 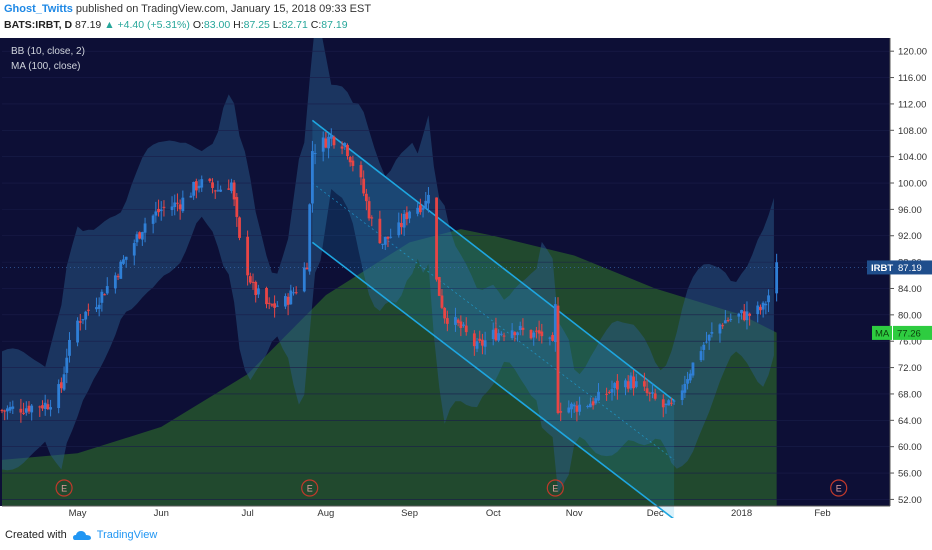 I want to click on last-price: 87.19, so click(x=88, y=25).